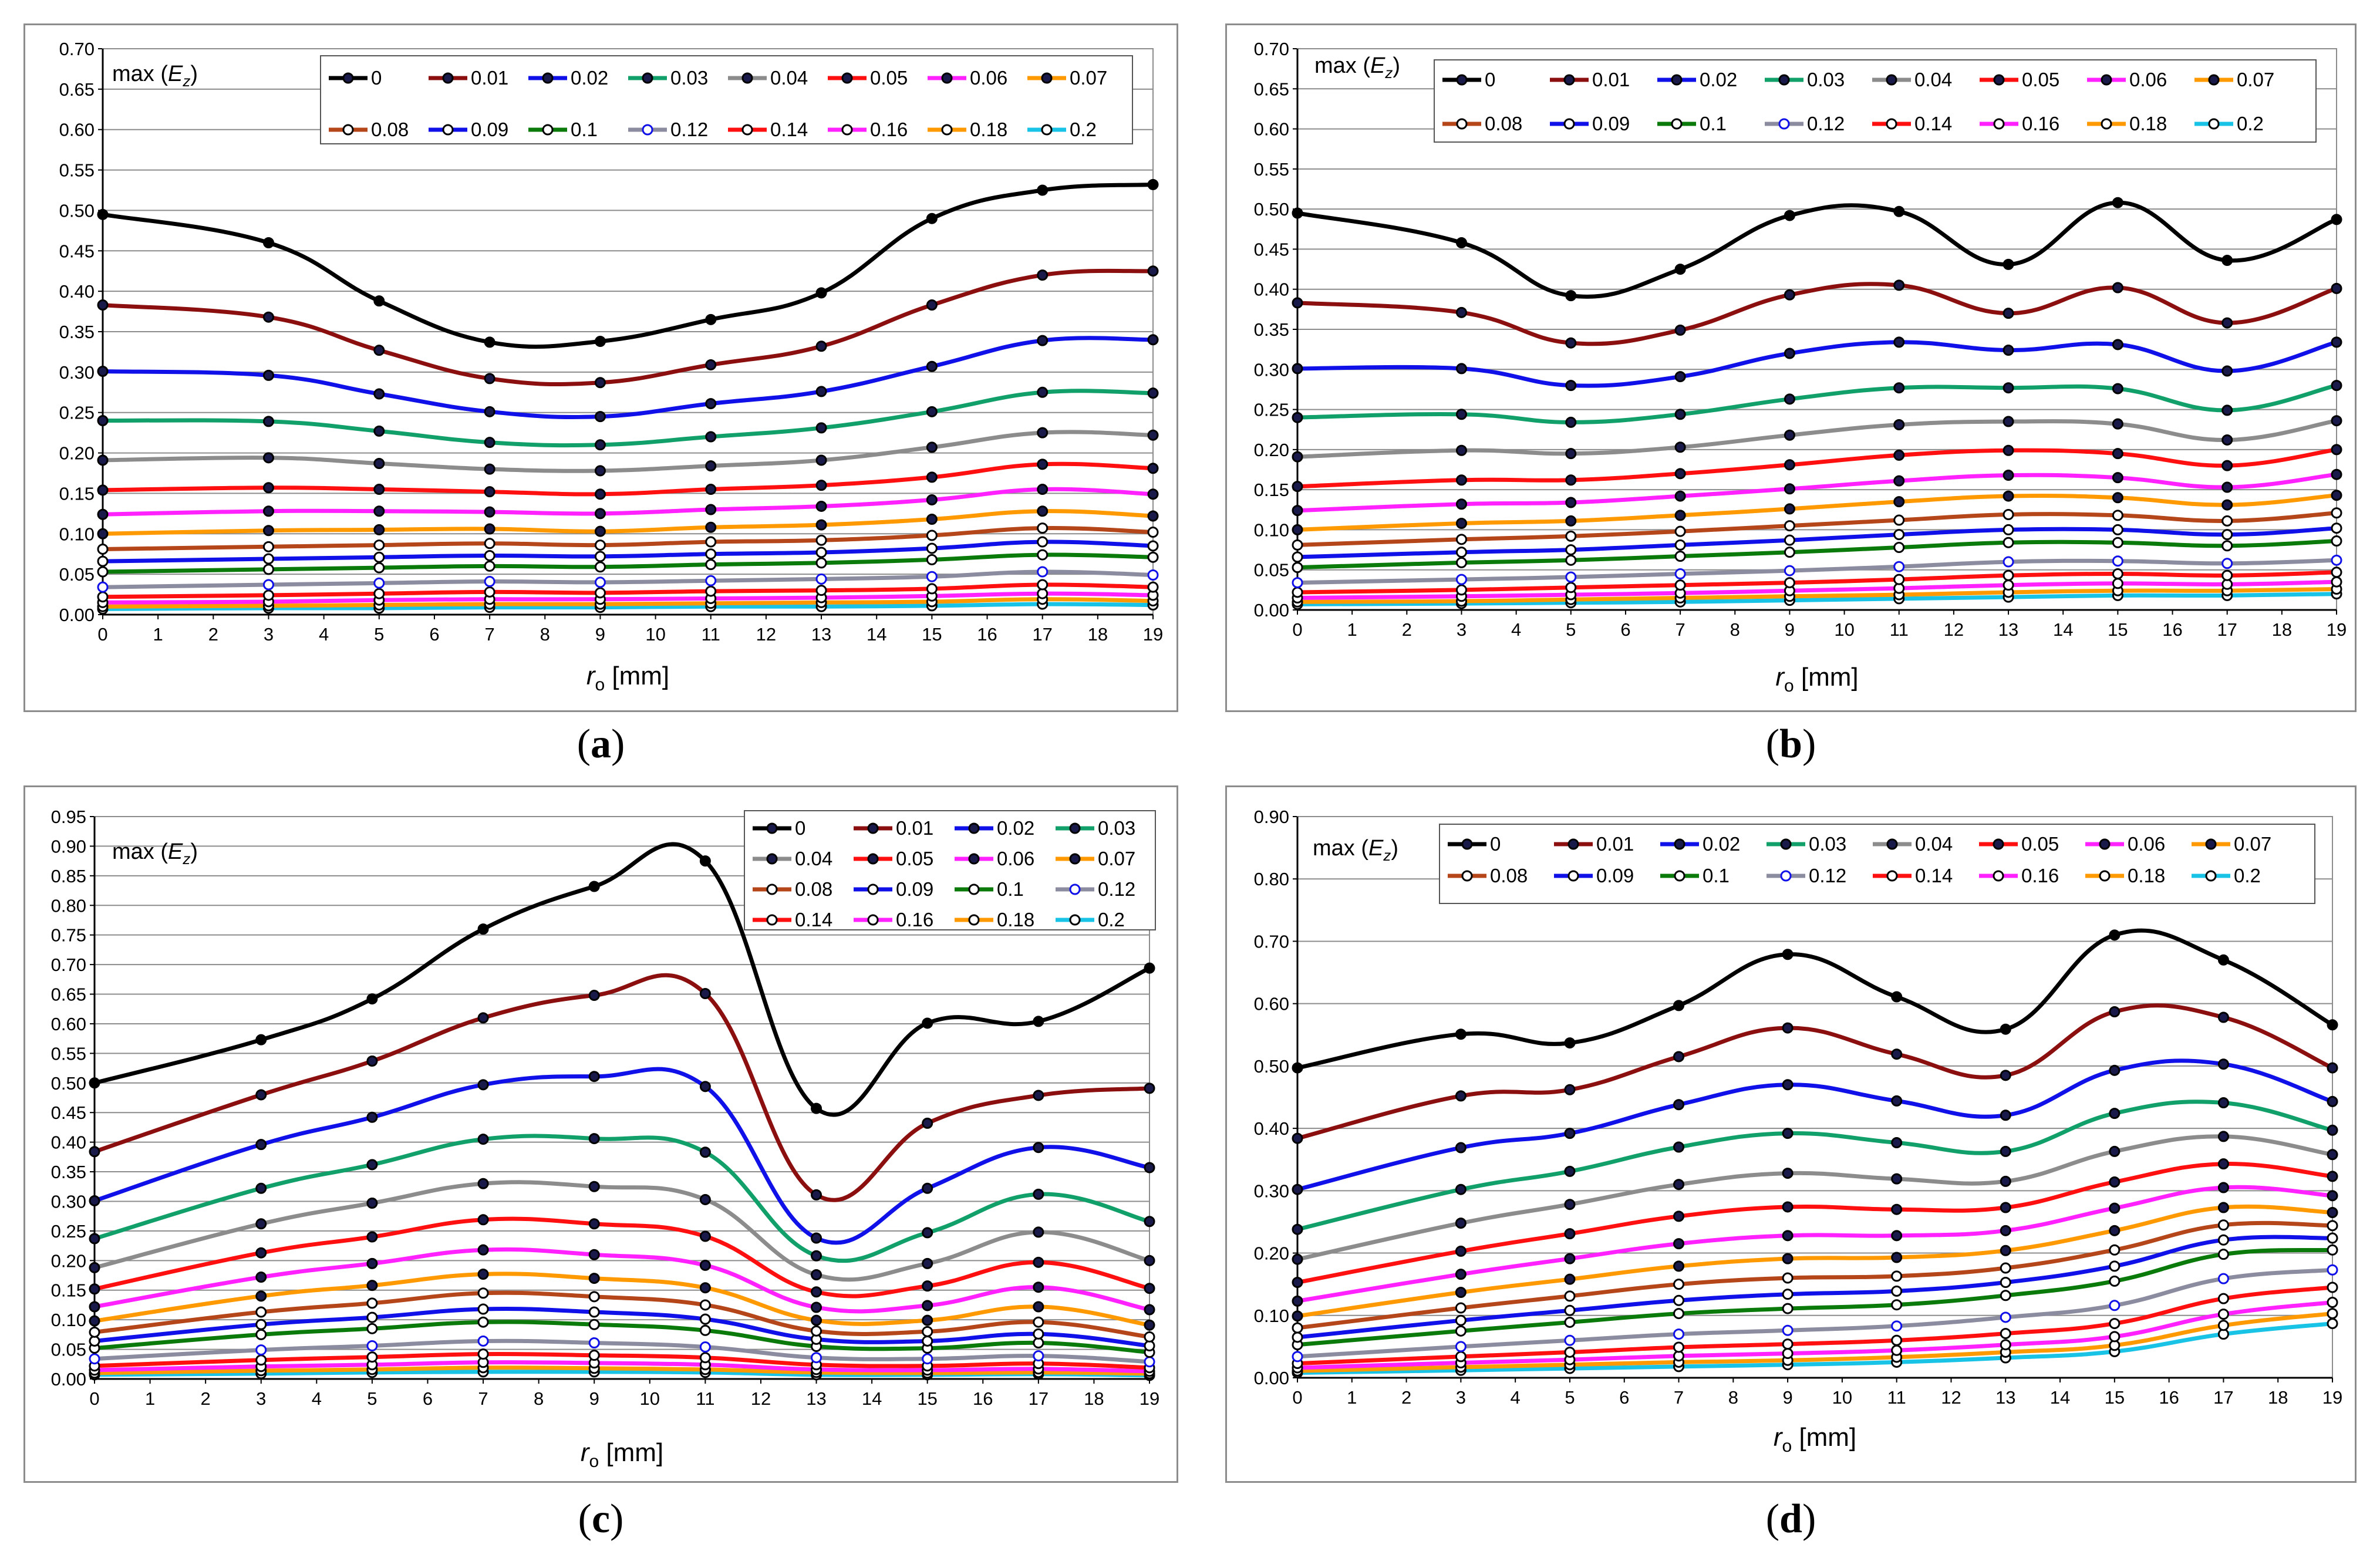  Describe the element at coordinates (914, 828) in the screenshot. I see `legend-label: 0.01` at that location.